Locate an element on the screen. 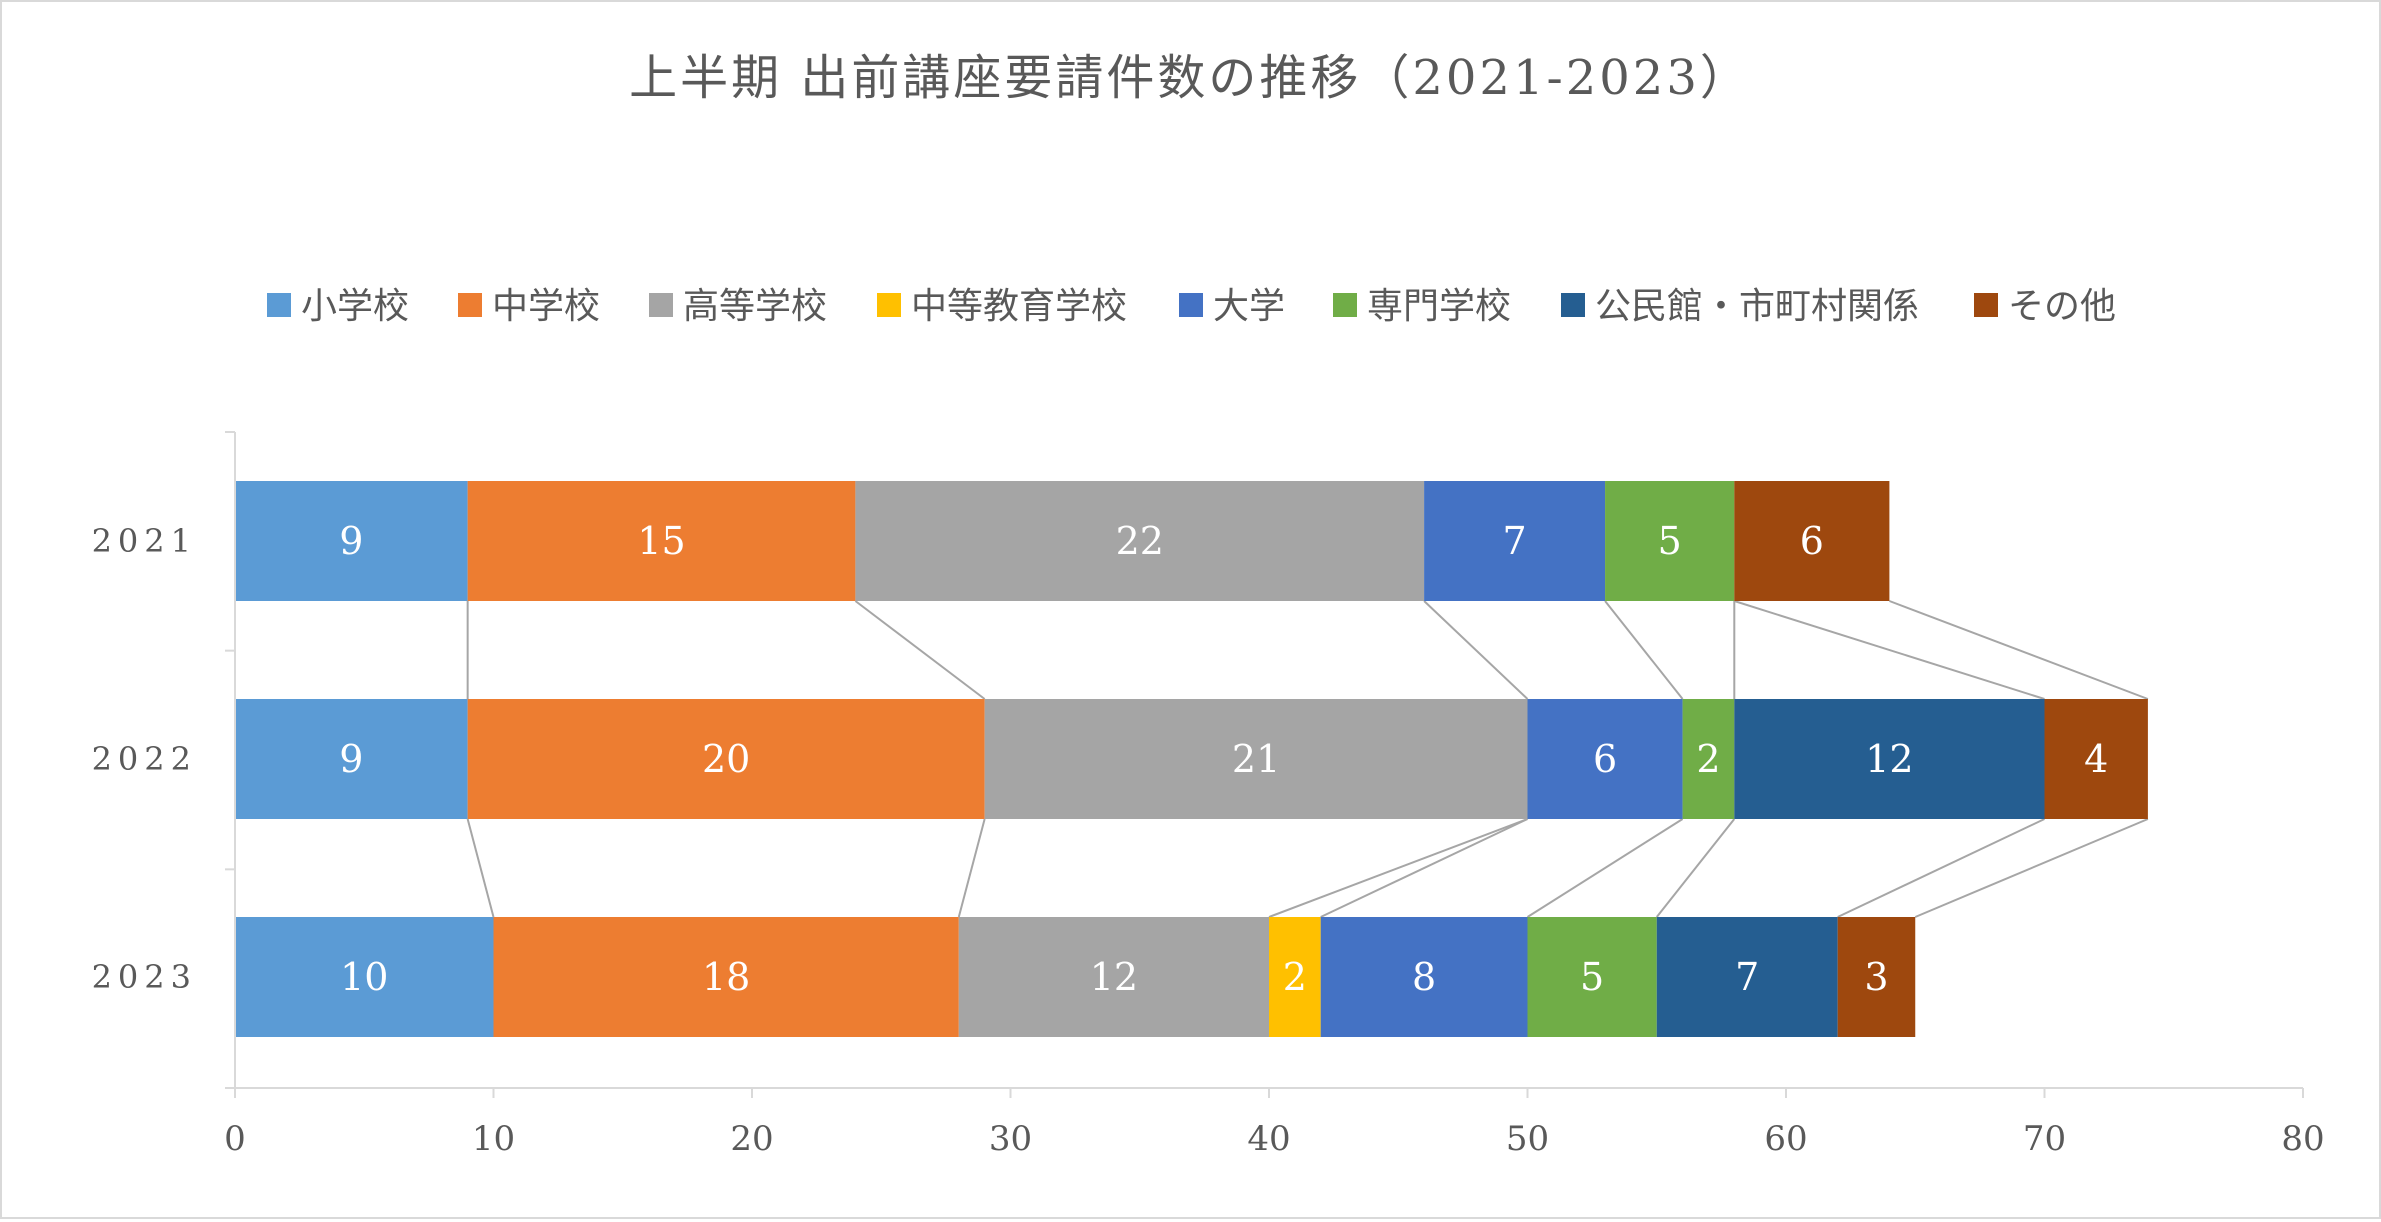 The width and height of the screenshot is (2381, 1222). legend: 小学校 中学校 高等学校 中等教育学校 大学 専門学校 公民館・市町村関係 その他 is located at coordinates (1191, 306).